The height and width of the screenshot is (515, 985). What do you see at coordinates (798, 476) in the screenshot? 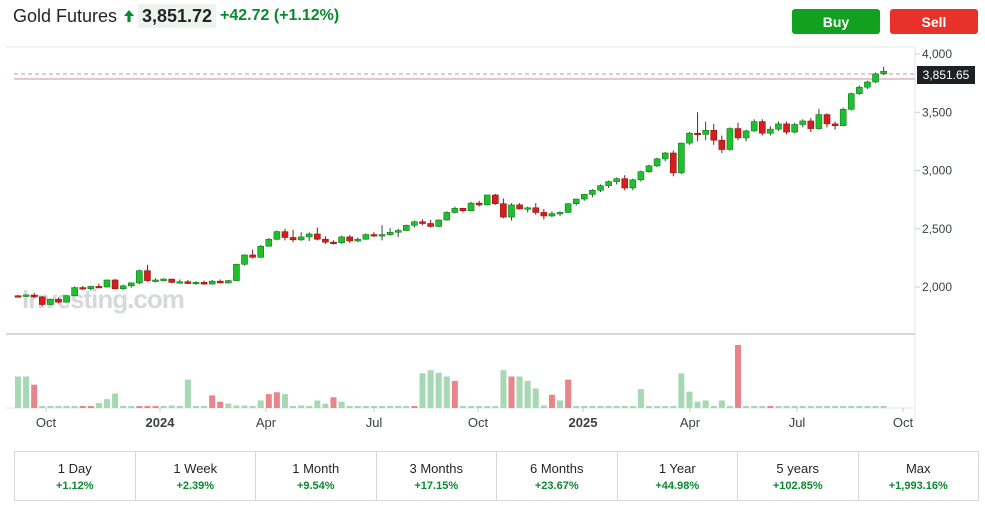
I see `period-5-years: 5 years +102.85%` at bounding box center [798, 476].